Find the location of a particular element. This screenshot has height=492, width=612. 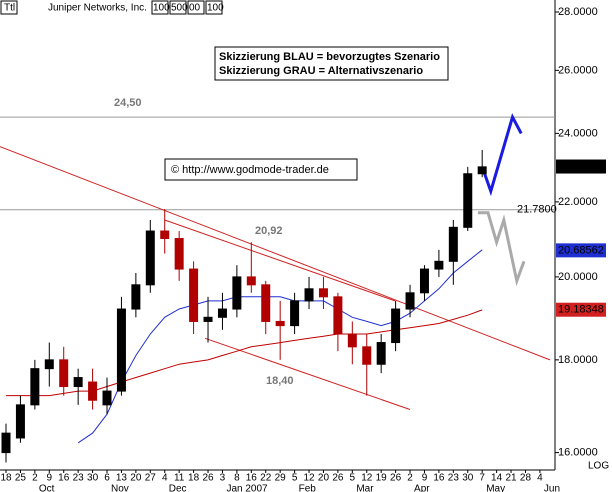

x-tick-label: 19 is located at coordinates (382, 478).